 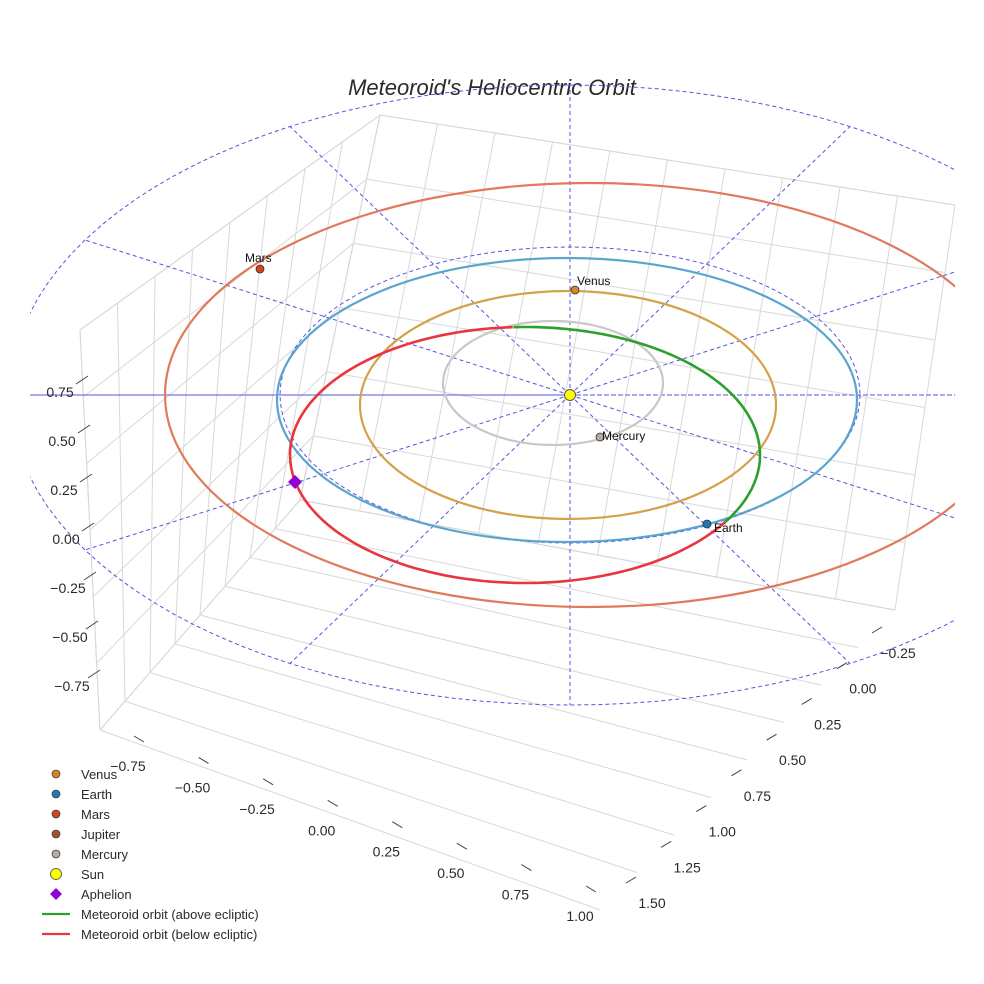 What do you see at coordinates (593, 281) in the screenshot?
I see `label-venus: Venus` at bounding box center [593, 281].